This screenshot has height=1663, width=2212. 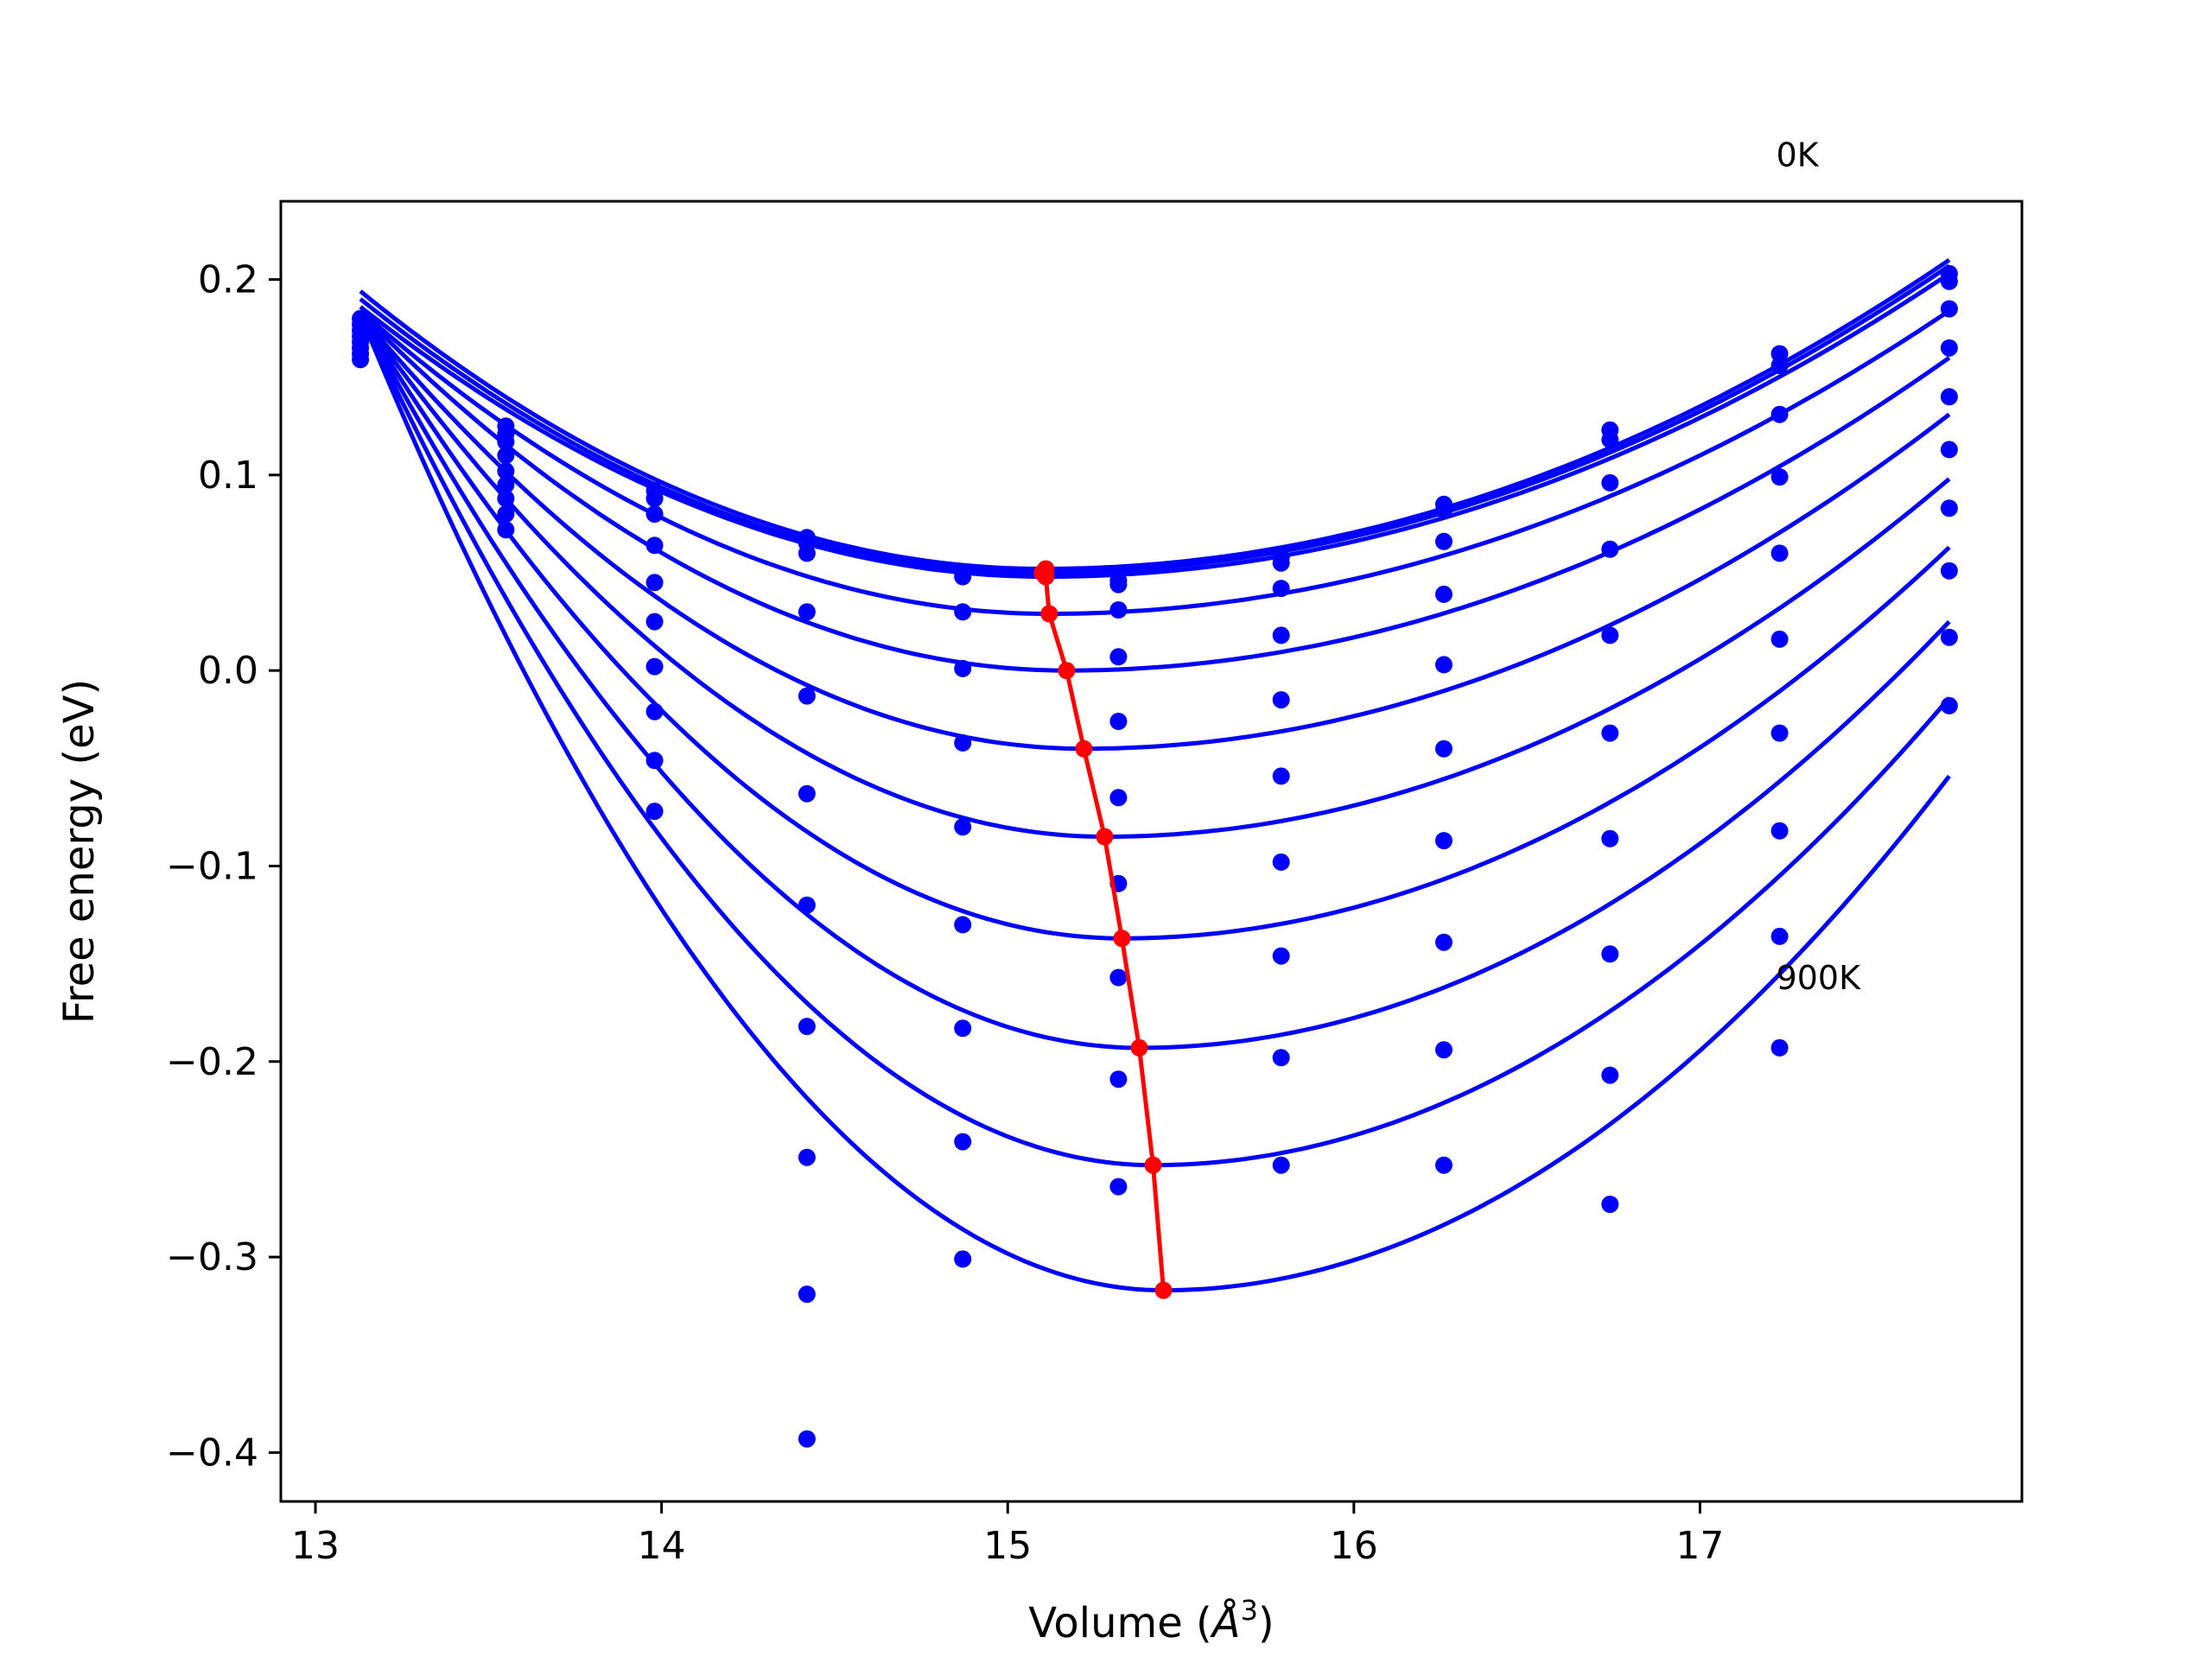 I want to click on y-tick-label: −0.3, so click(x=212, y=1257).